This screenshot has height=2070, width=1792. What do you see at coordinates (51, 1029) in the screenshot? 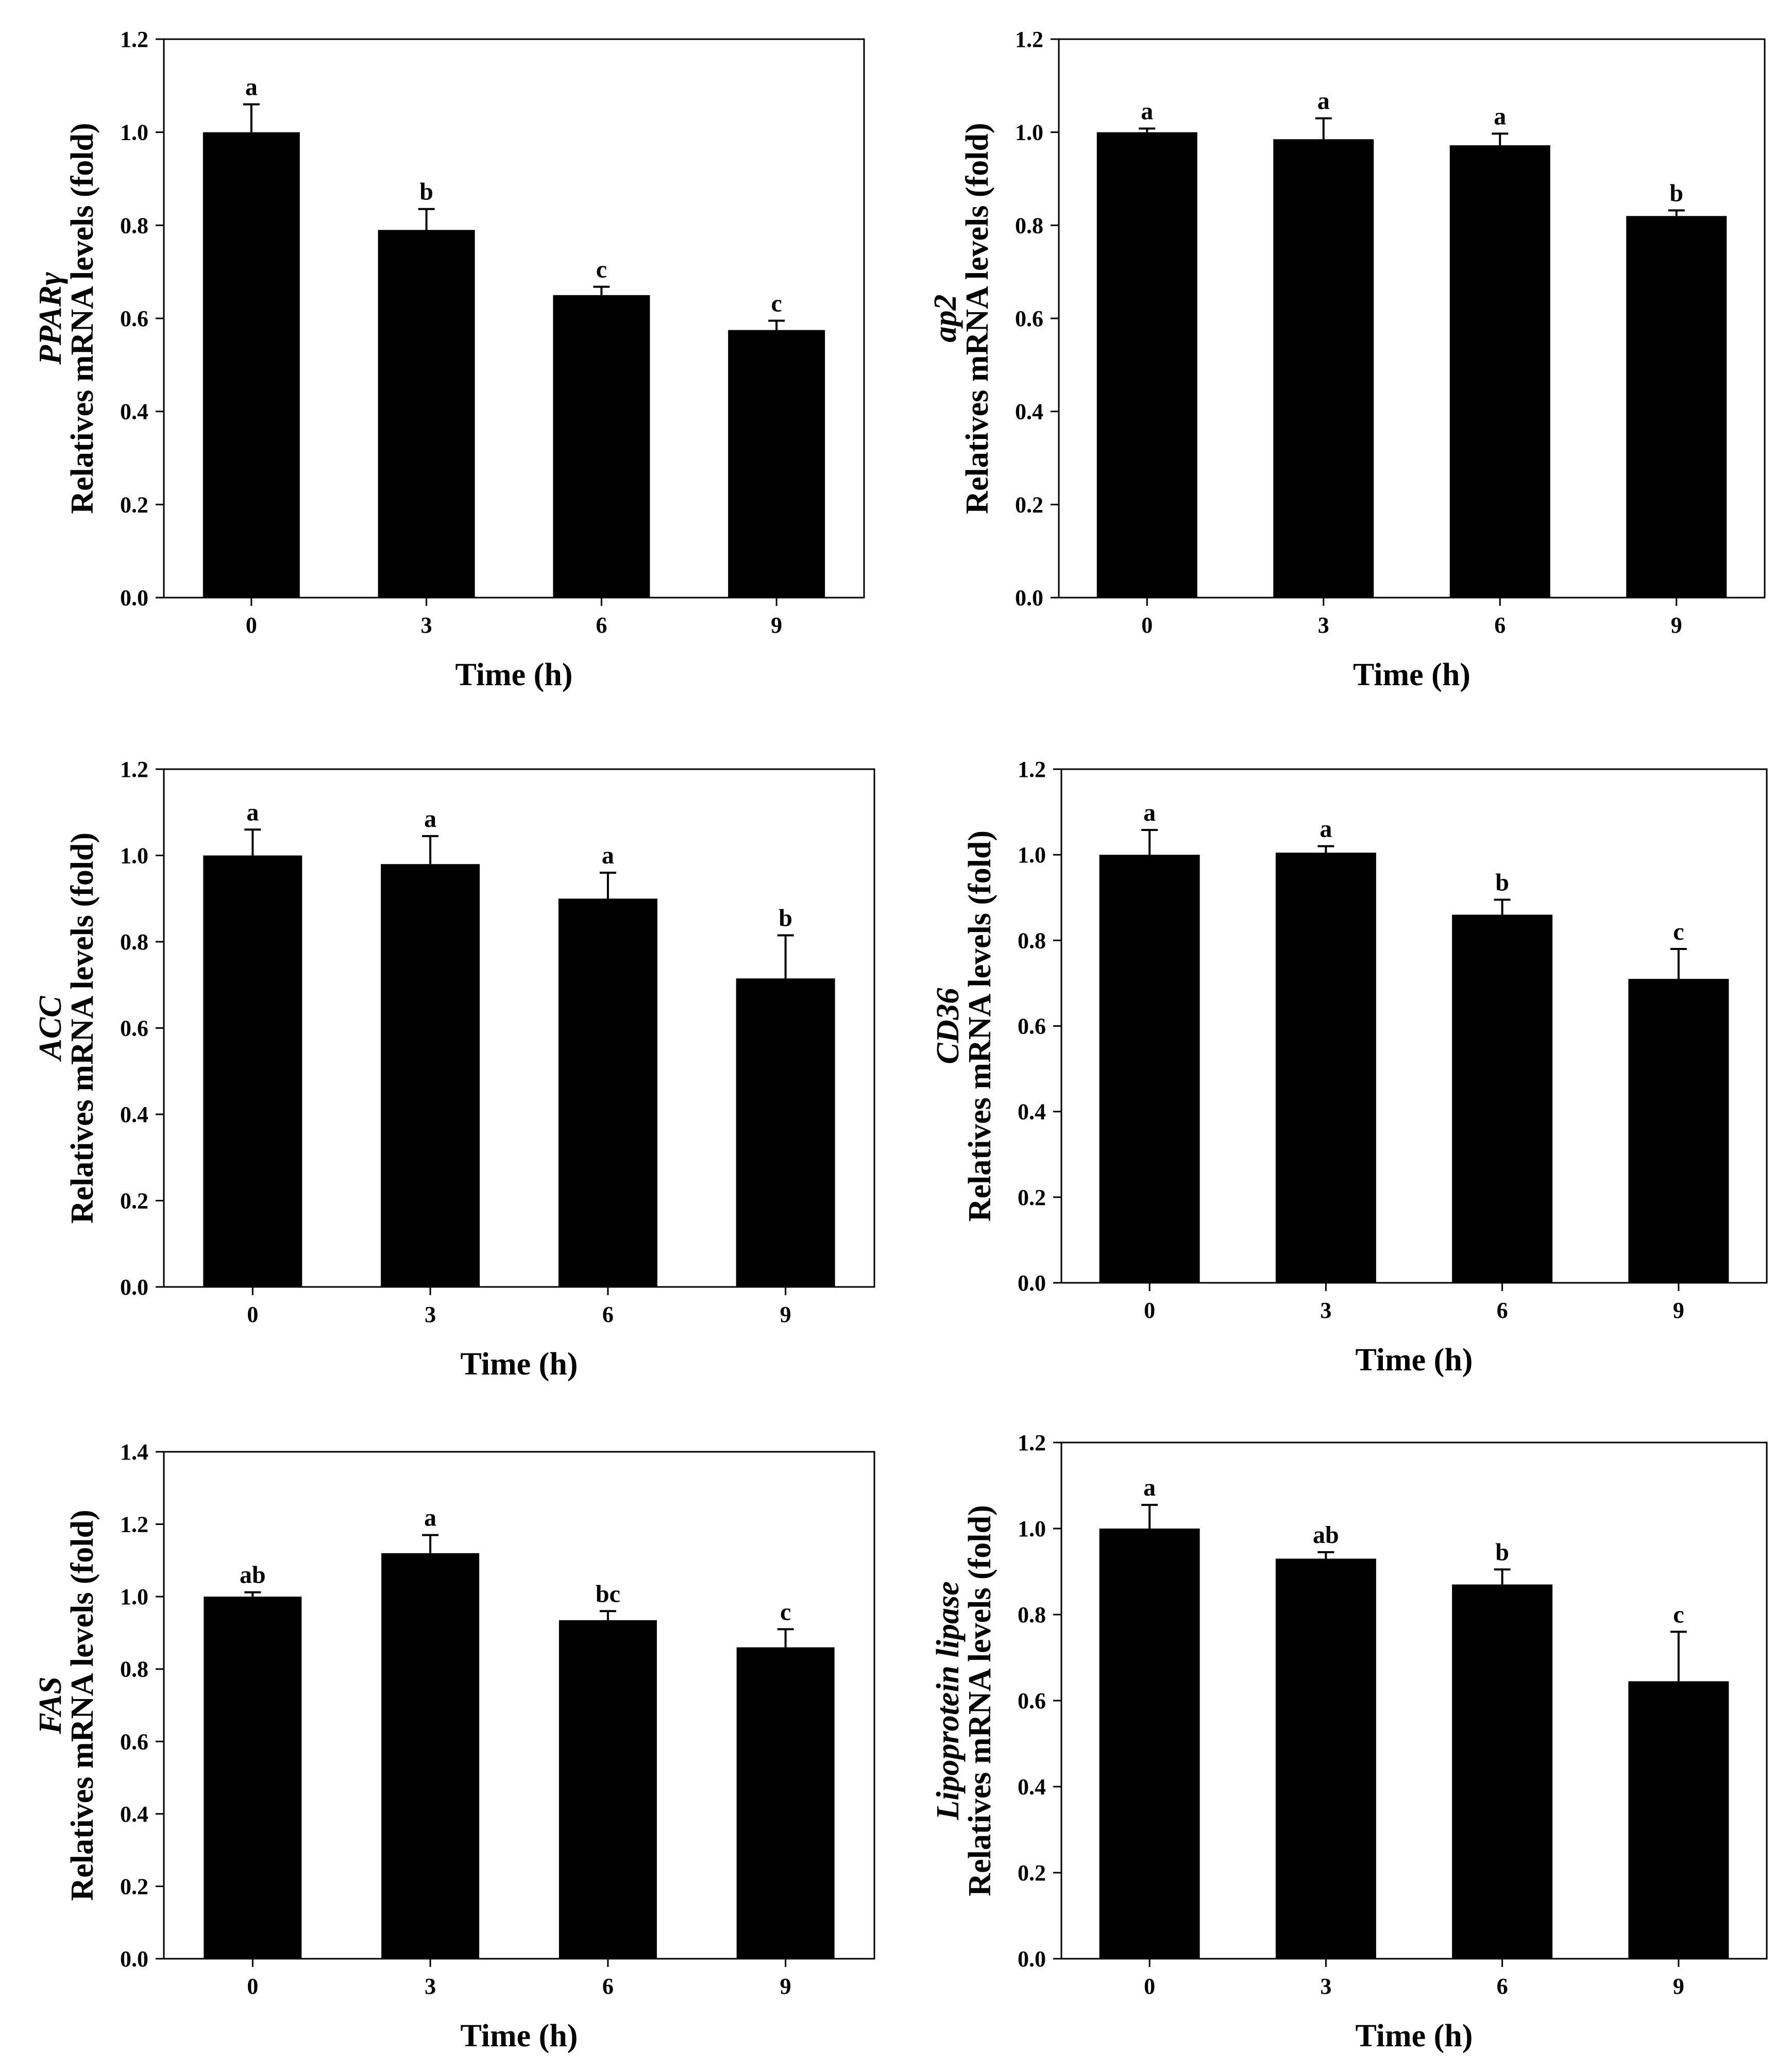
I see `y-axis-gene-label: ACC` at bounding box center [51, 1029].